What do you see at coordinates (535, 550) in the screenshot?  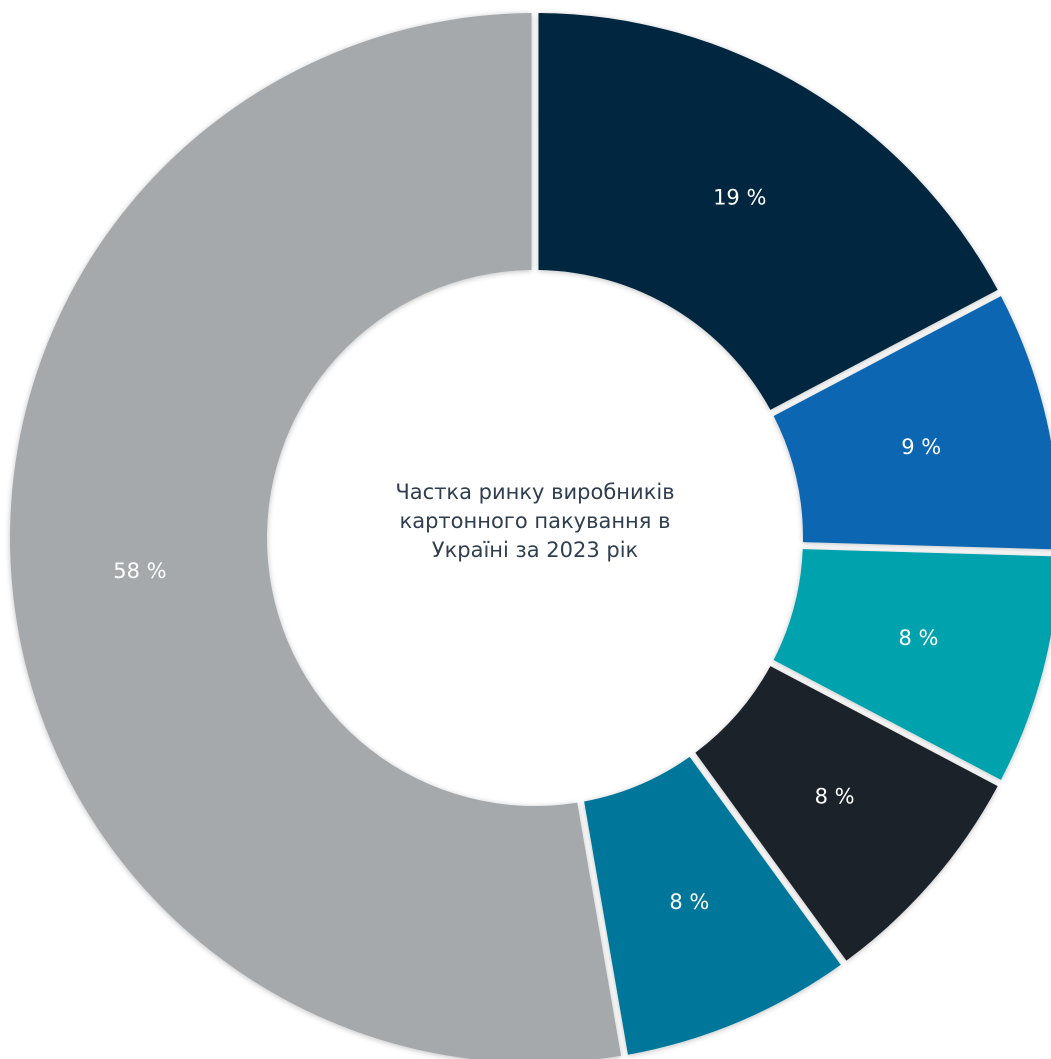 I see `chart-title-line-3: Україні за 2023 рік` at bounding box center [535, 550].